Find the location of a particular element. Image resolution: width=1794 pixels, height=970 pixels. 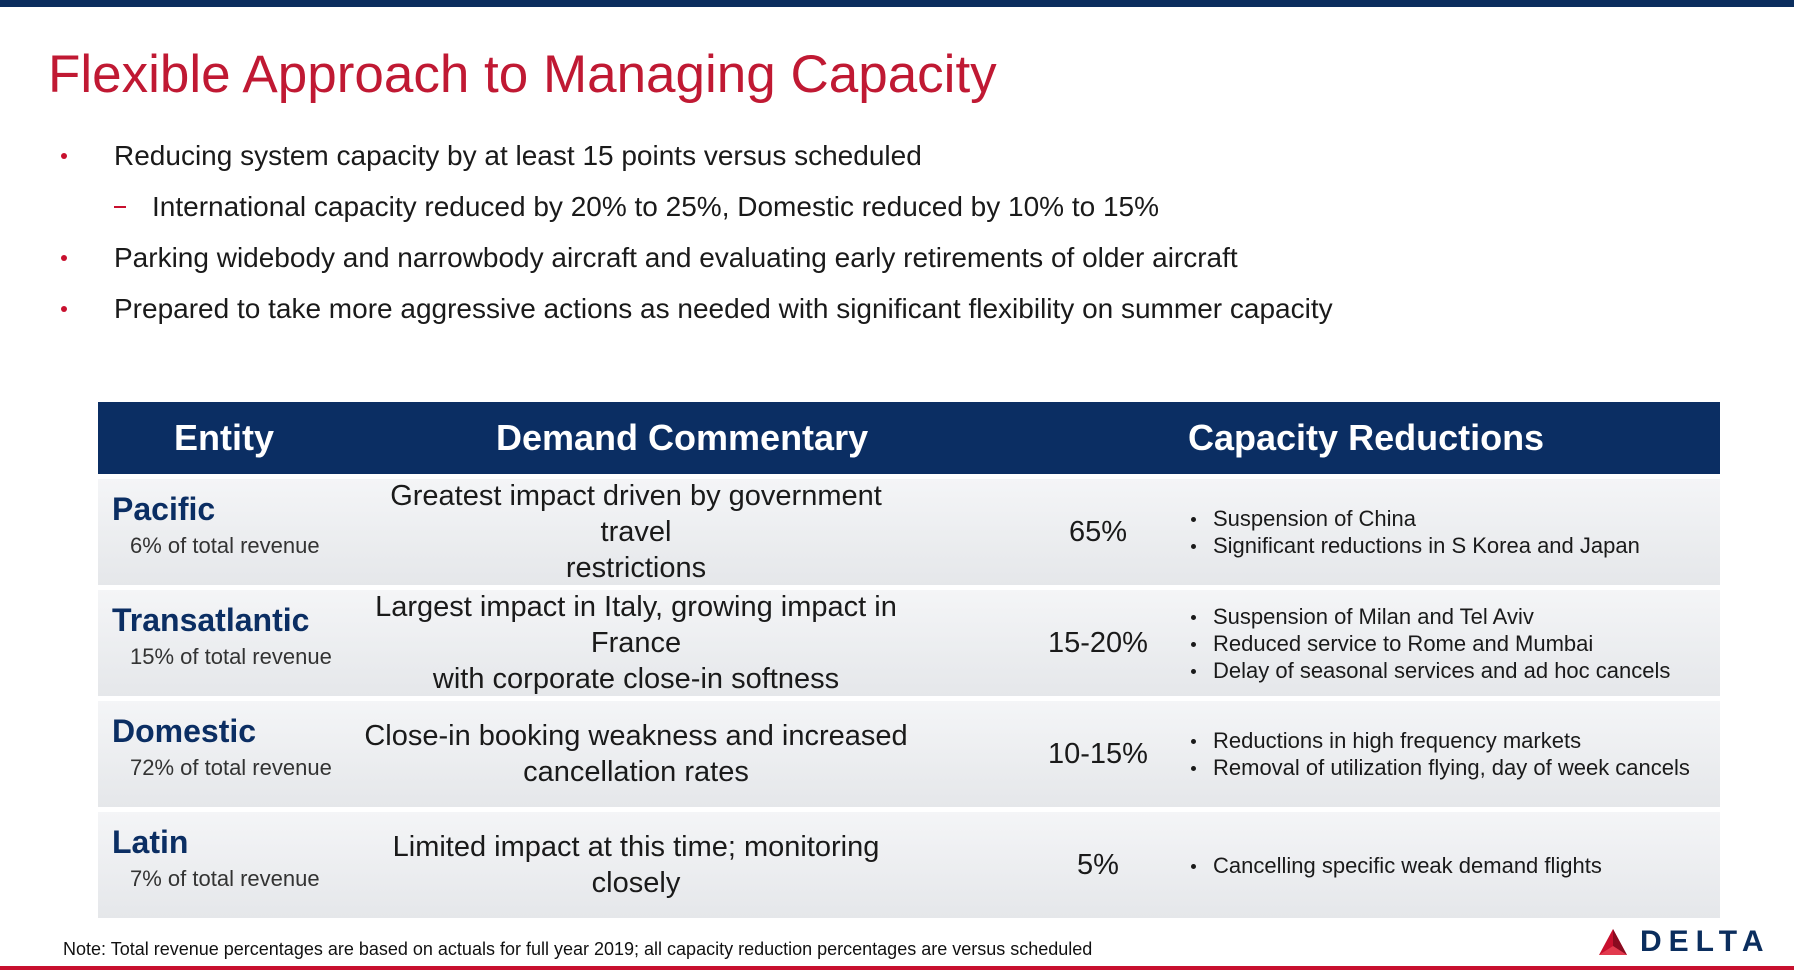

entity-revenue-share: 6% of total revenue is located at coordinates (225, 545).